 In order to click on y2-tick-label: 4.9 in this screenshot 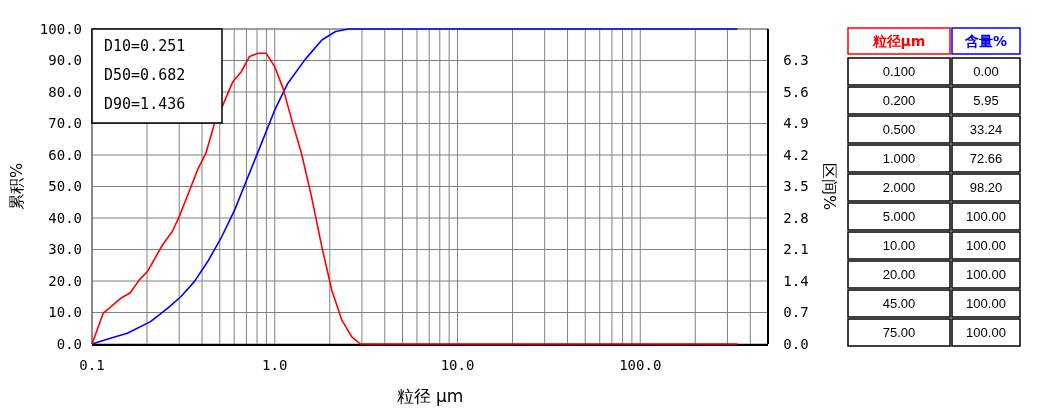, I will do `click(796, 123)`.